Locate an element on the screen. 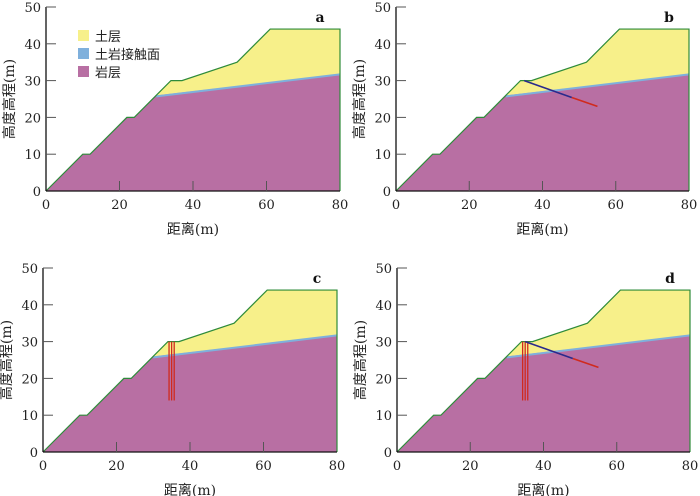 This screenshot has width=700, height=496. legend-label: 土岩接触面 is located at coordinates (127, 55).